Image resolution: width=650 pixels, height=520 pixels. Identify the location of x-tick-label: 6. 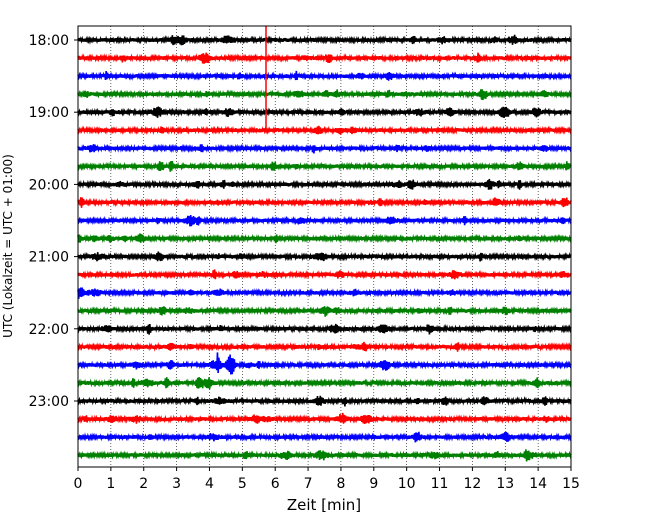
(275, 484).